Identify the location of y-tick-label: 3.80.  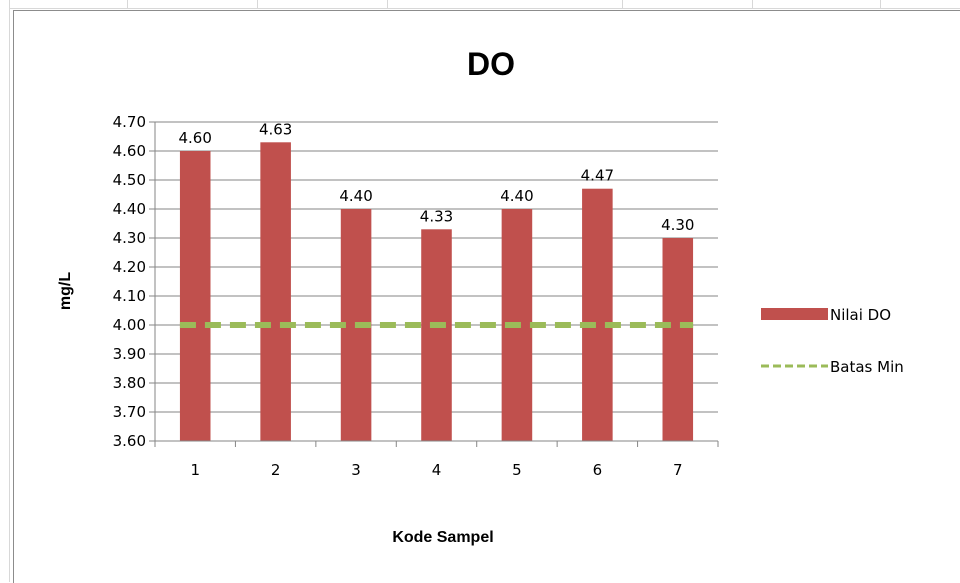
(129, 383).